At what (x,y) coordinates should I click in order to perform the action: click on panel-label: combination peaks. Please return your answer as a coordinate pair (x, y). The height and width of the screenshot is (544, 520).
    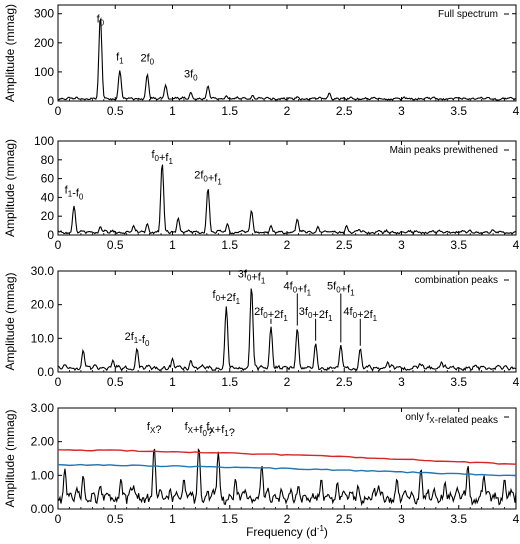
    Looking at the image, I should click on (456, 280).